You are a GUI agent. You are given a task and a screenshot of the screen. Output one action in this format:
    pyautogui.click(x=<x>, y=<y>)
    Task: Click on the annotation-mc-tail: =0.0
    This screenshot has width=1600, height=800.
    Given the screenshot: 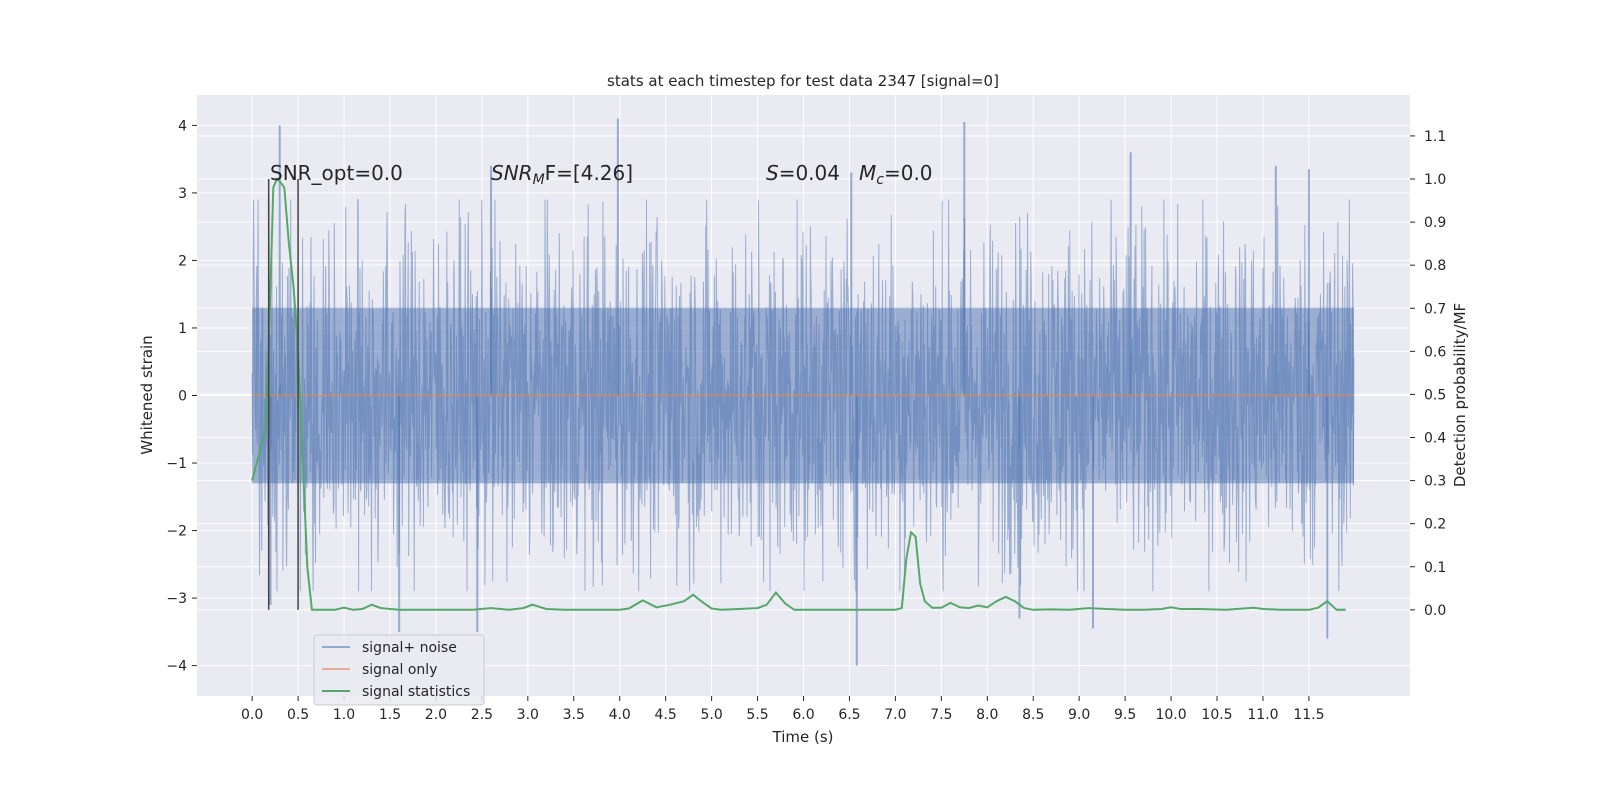 What is the action you would take?
    pyautogui.click(x=908, y=173)
    